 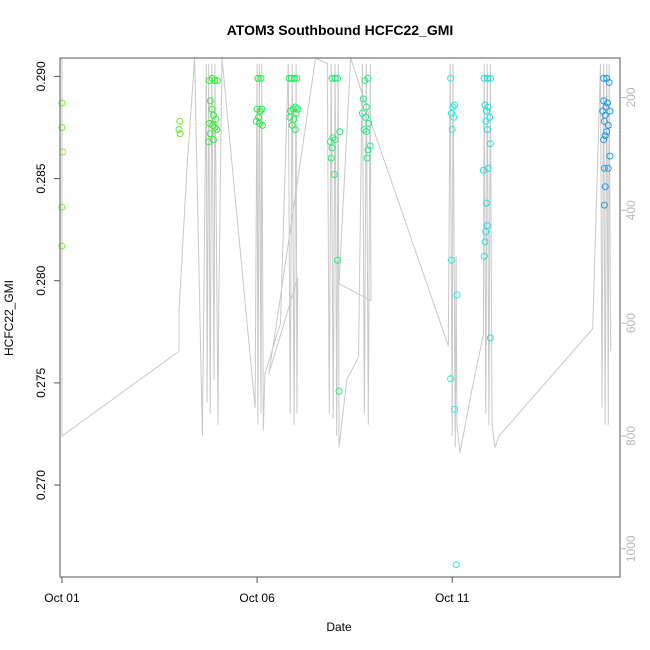 I want to click on chart-title: ATOM3 Southbound HCFC22_GMI, so click(x=340, y=30).